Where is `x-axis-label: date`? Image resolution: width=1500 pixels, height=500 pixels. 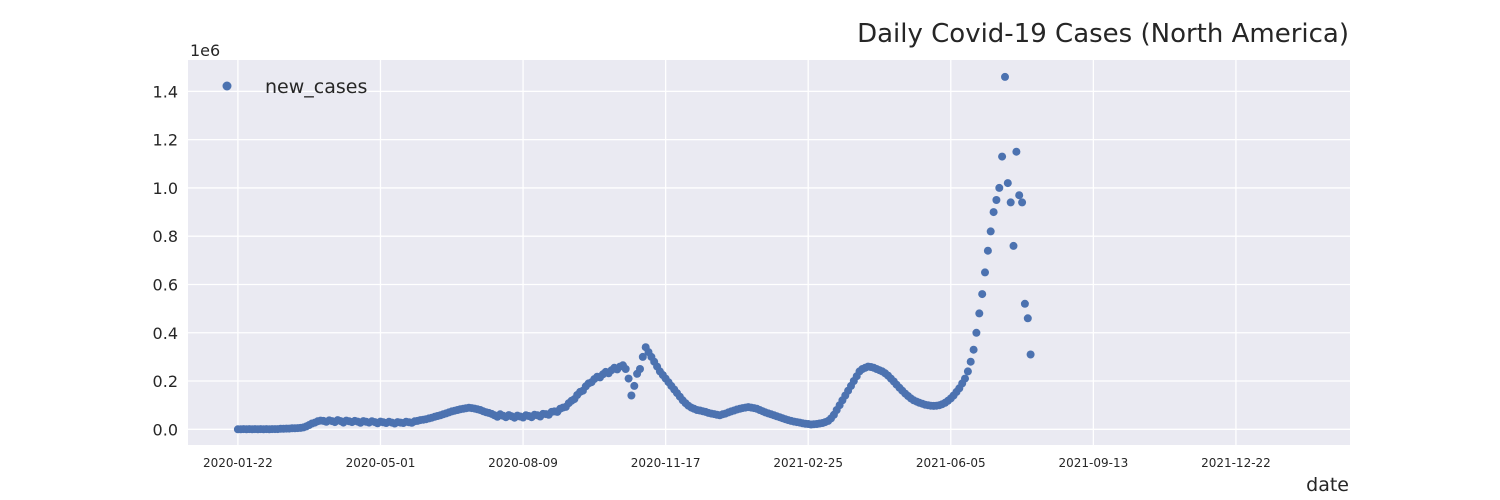
x-axis-label: date is located at coordinates (1327, 485).